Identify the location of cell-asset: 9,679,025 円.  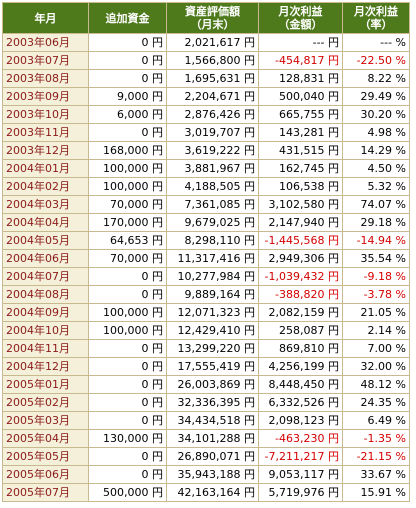
(212, 222).